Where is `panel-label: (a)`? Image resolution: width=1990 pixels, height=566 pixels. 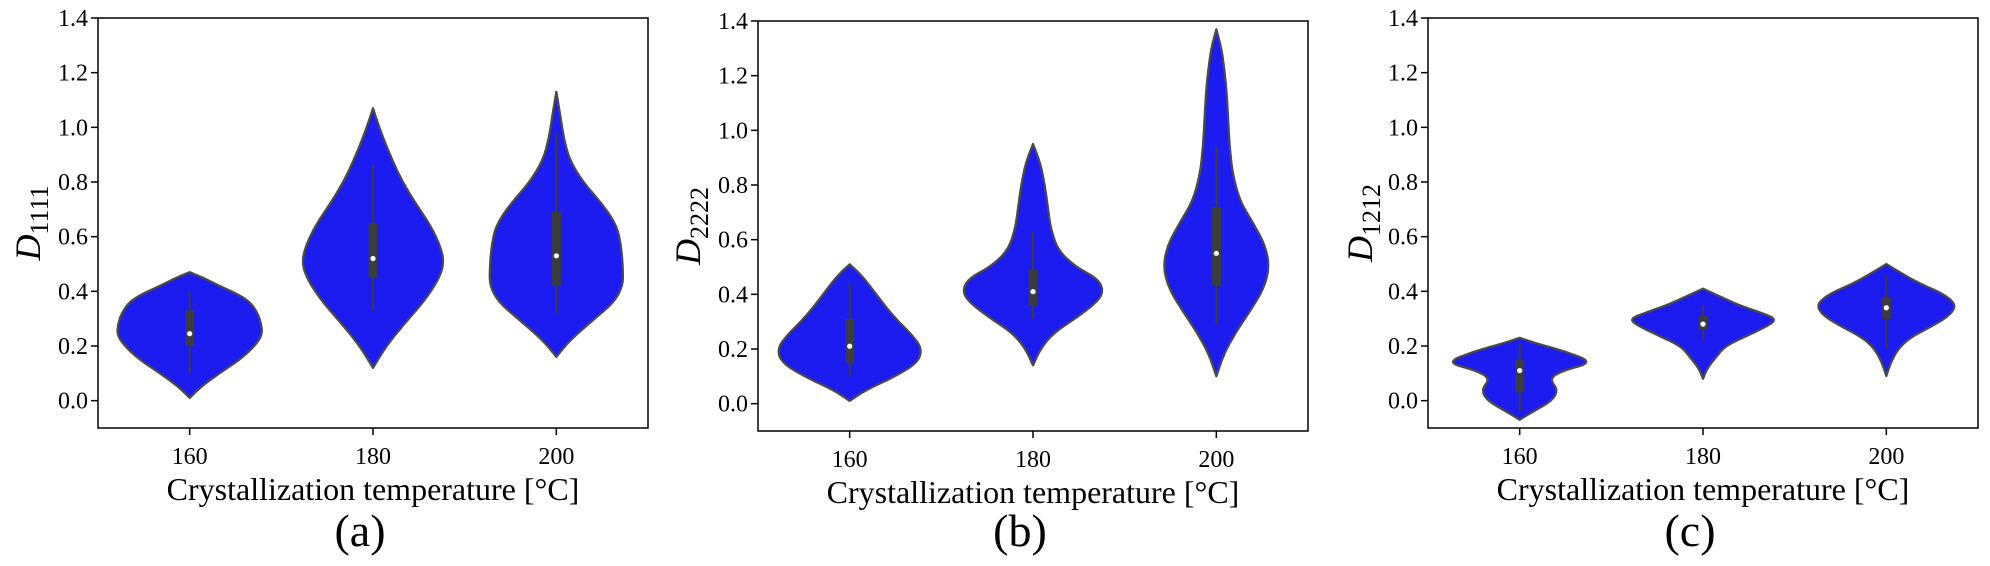
panel-label: (a) is located at coordinates (359, 530).